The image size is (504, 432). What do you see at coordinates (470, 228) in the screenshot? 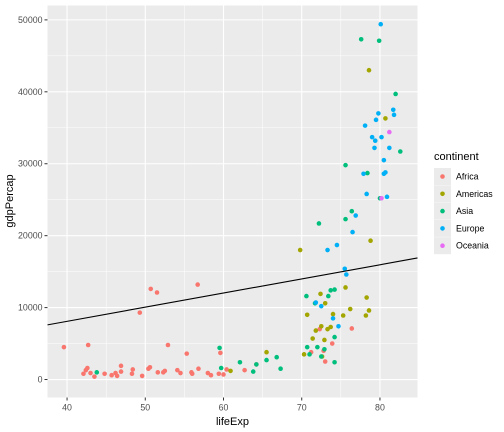
I see `legend-label-europe: Europe` at bounding box center [470, 228].